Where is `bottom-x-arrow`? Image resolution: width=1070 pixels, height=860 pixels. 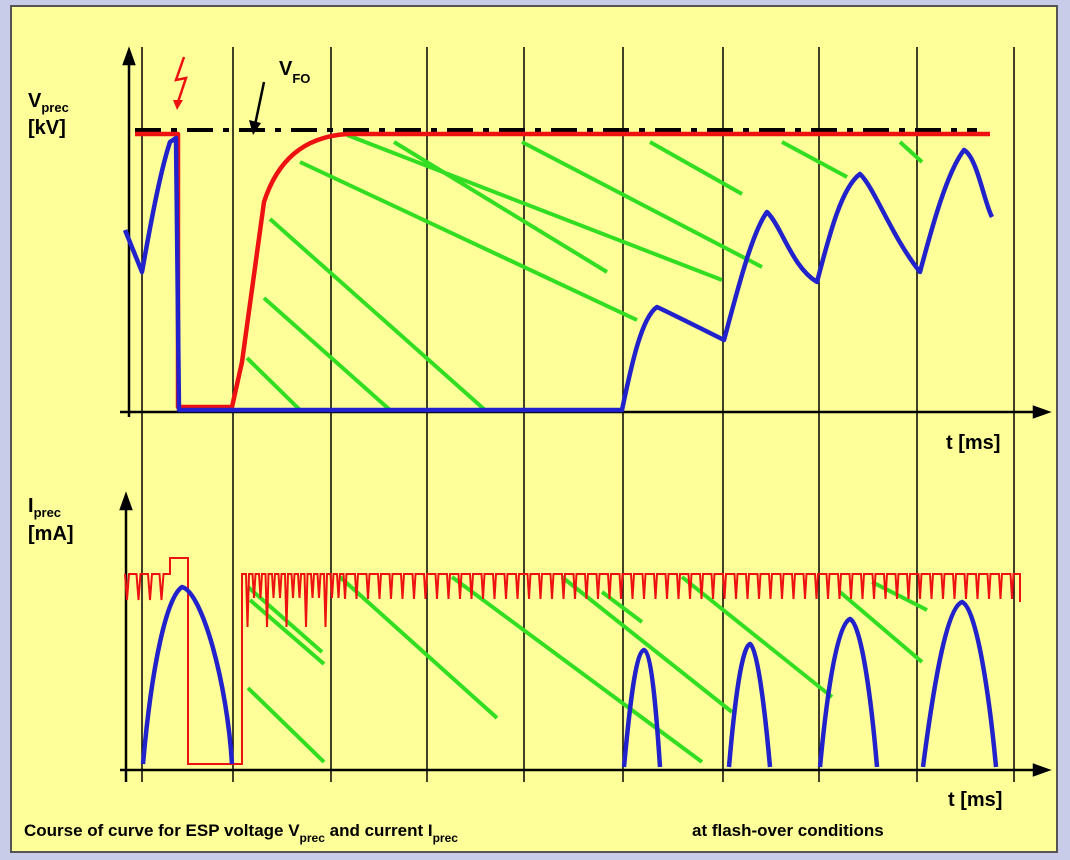 bottom-x-arrow is located at coordinates (1042, 770).